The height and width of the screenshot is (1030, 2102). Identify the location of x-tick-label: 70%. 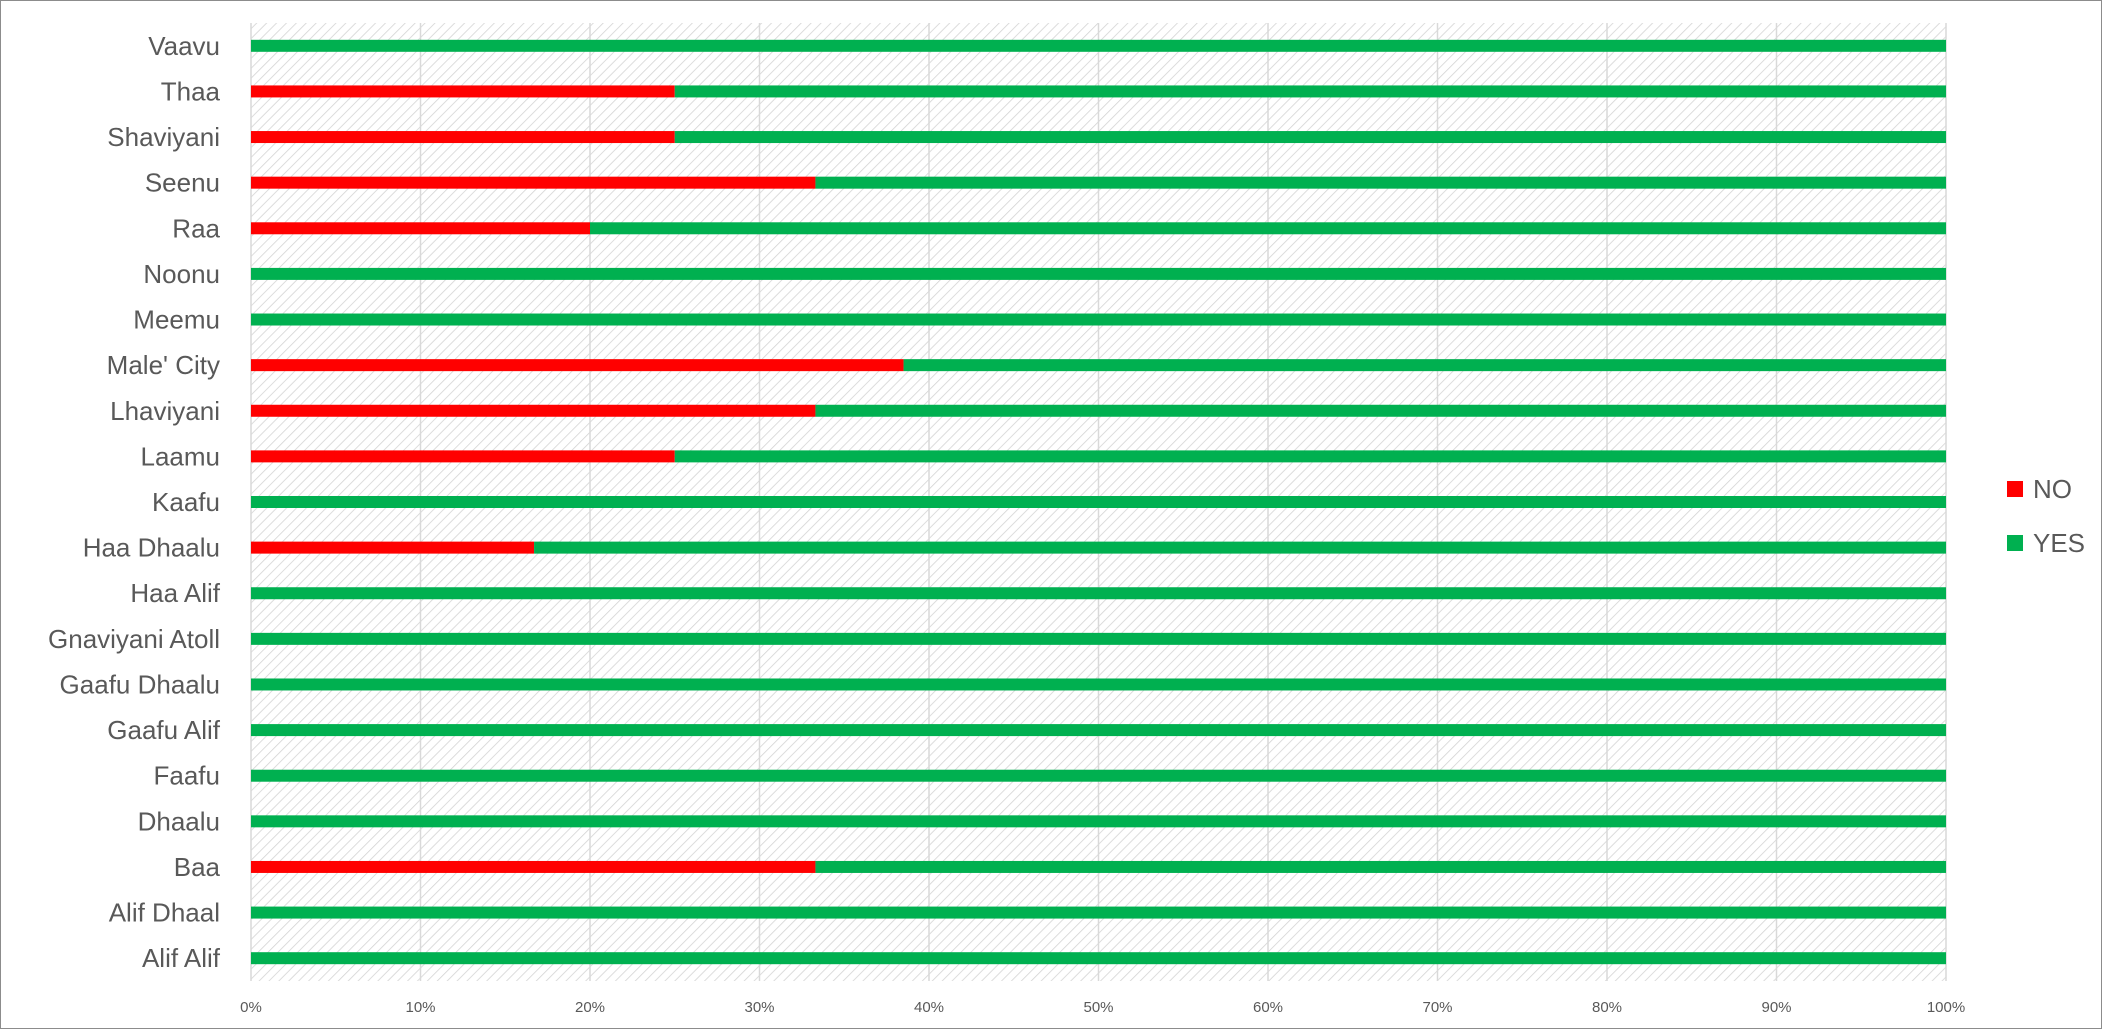
(1437, 1007).